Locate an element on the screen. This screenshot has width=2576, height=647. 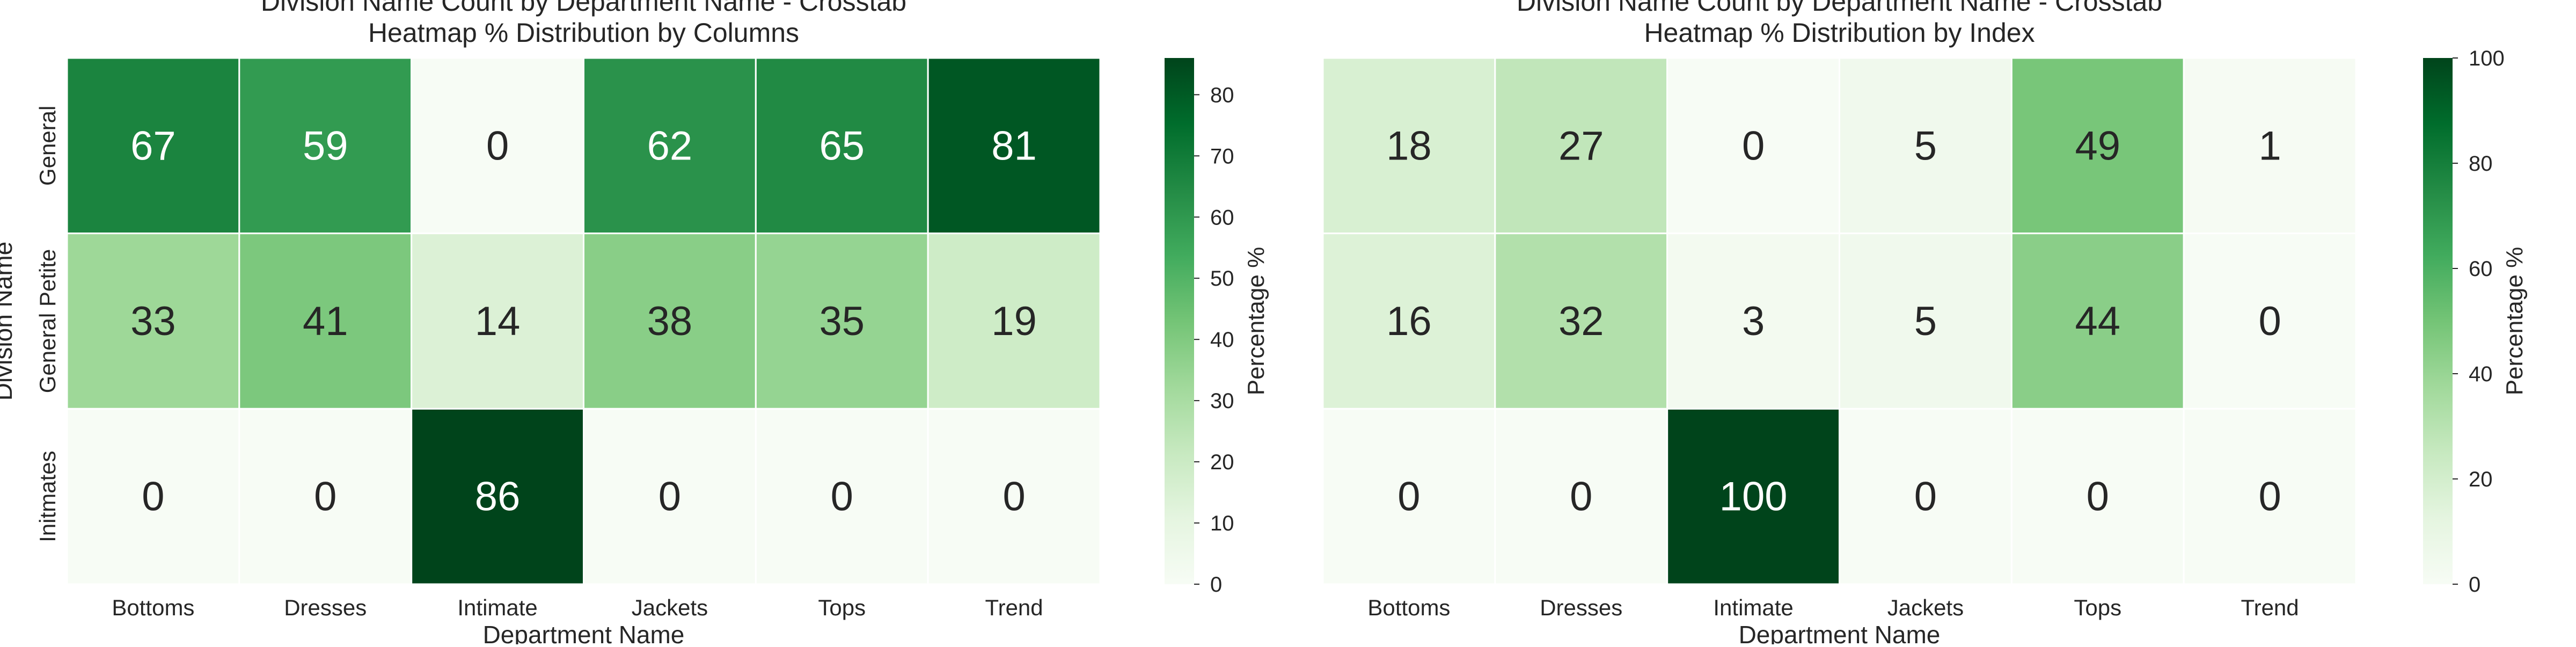
heatmap-cell-label: 32 is located at coordinates (1581, 321).